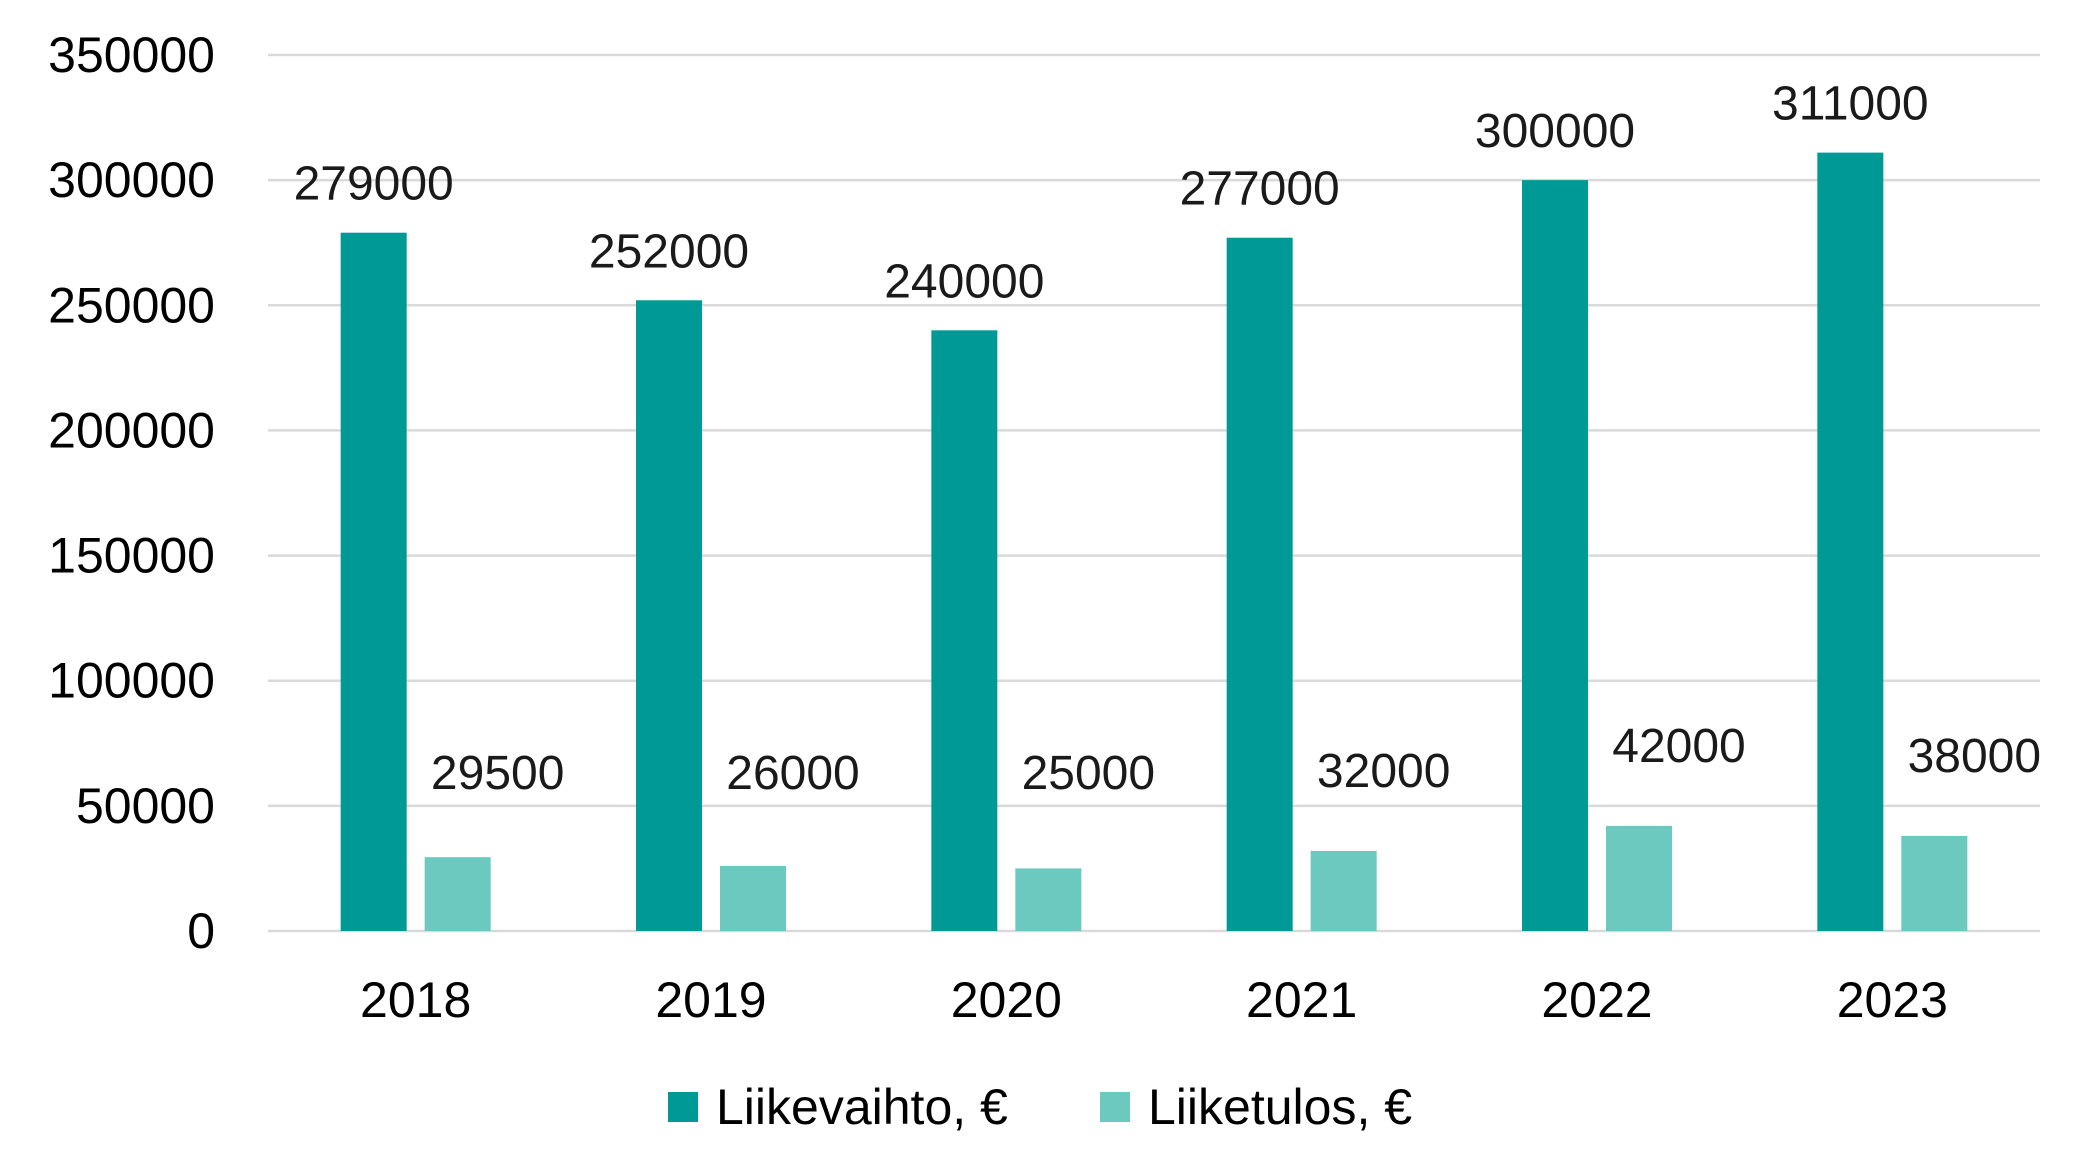 The image size is (2075, 1176). What do you see at coordinates (1154, 1000) in the screenshot?
I see `x-axis-tick-labels: 2018 2019 2020 2021 2022 2023` at bounding box center [1154, 1000].